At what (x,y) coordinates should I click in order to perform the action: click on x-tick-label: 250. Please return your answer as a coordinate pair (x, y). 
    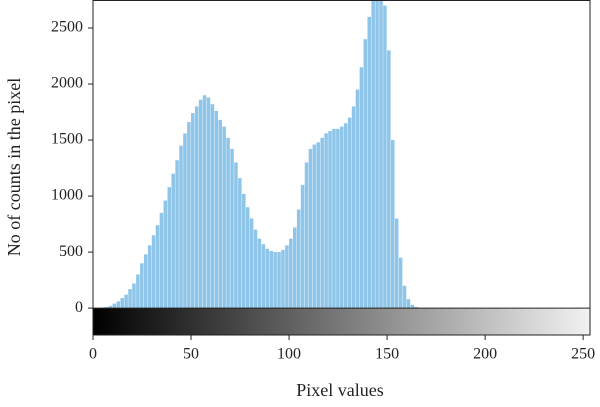
    Looking at the image, I should click on (583, 354).